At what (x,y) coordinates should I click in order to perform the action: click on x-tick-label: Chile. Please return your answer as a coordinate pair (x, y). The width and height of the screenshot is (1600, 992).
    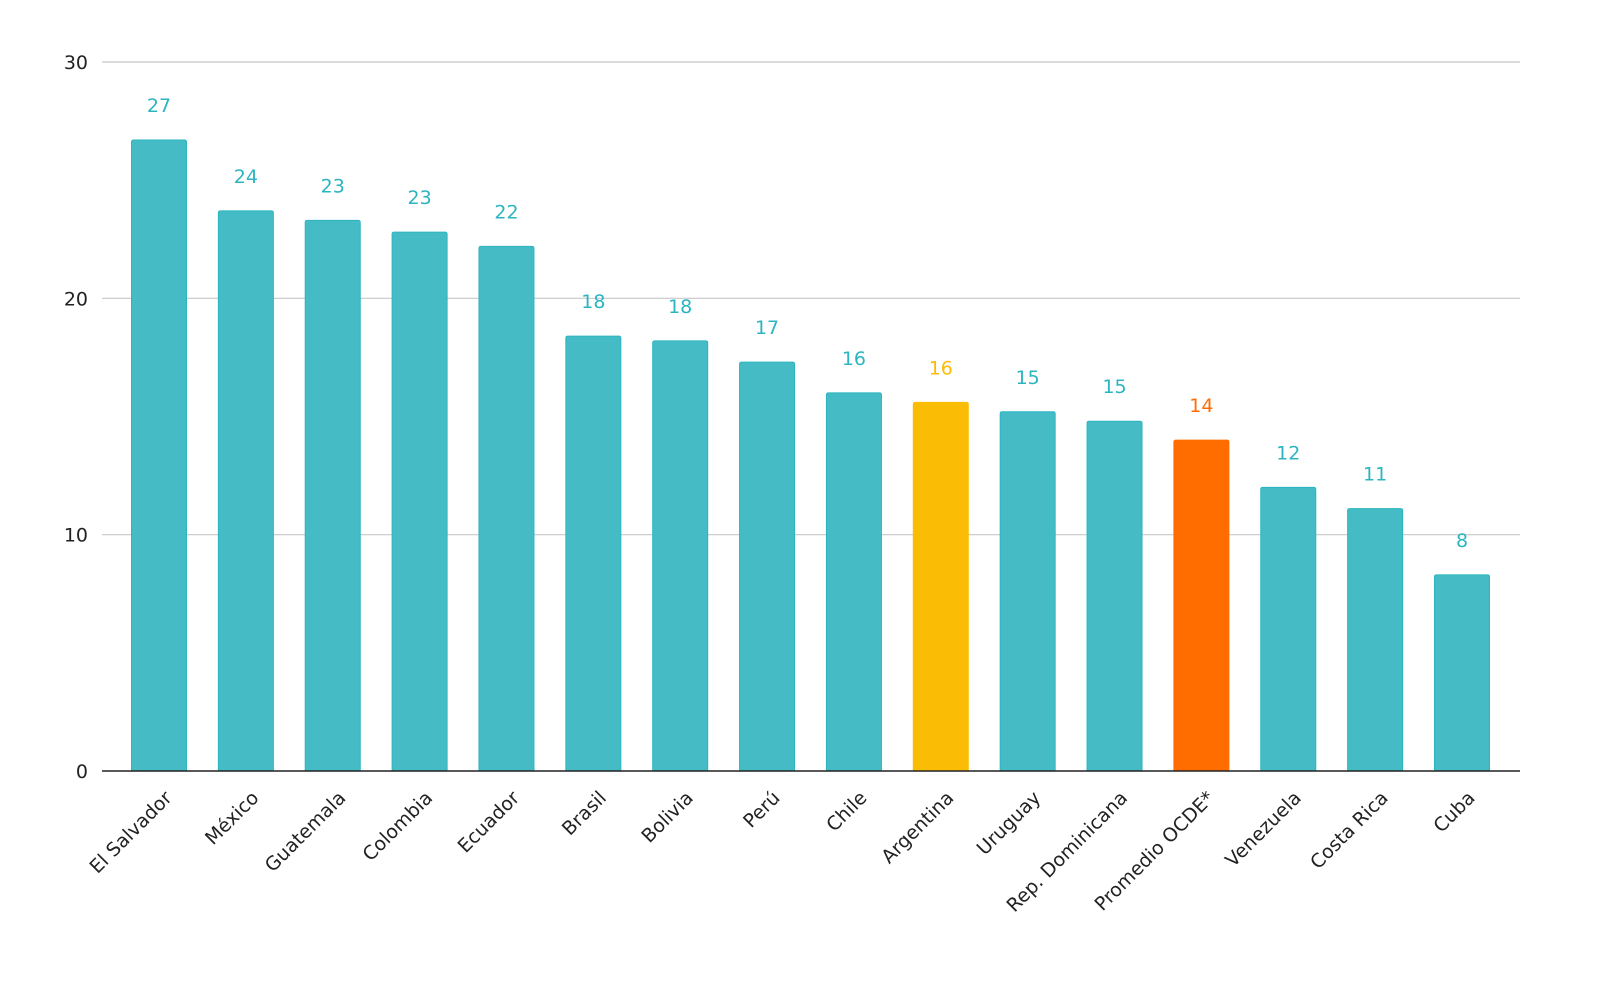
    Looking at the image, I should click on (846, 811).